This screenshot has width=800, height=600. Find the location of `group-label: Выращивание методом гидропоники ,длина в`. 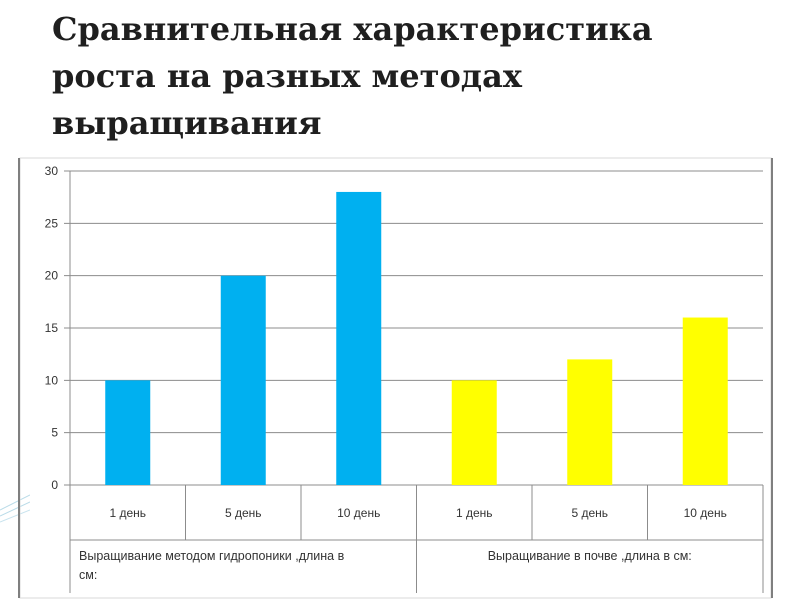

group-label: Выращивание методом гидропоники ,длина в is located at coordinates (212, 556).